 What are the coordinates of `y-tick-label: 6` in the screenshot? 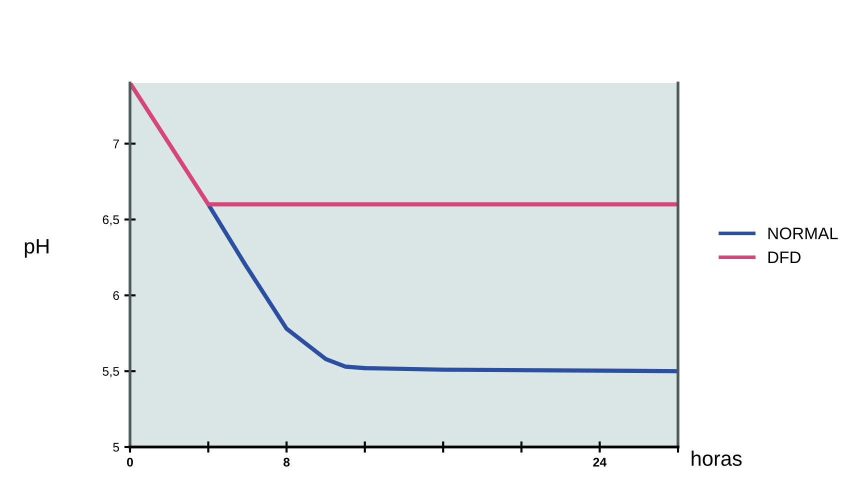 It's located at (116, 295).